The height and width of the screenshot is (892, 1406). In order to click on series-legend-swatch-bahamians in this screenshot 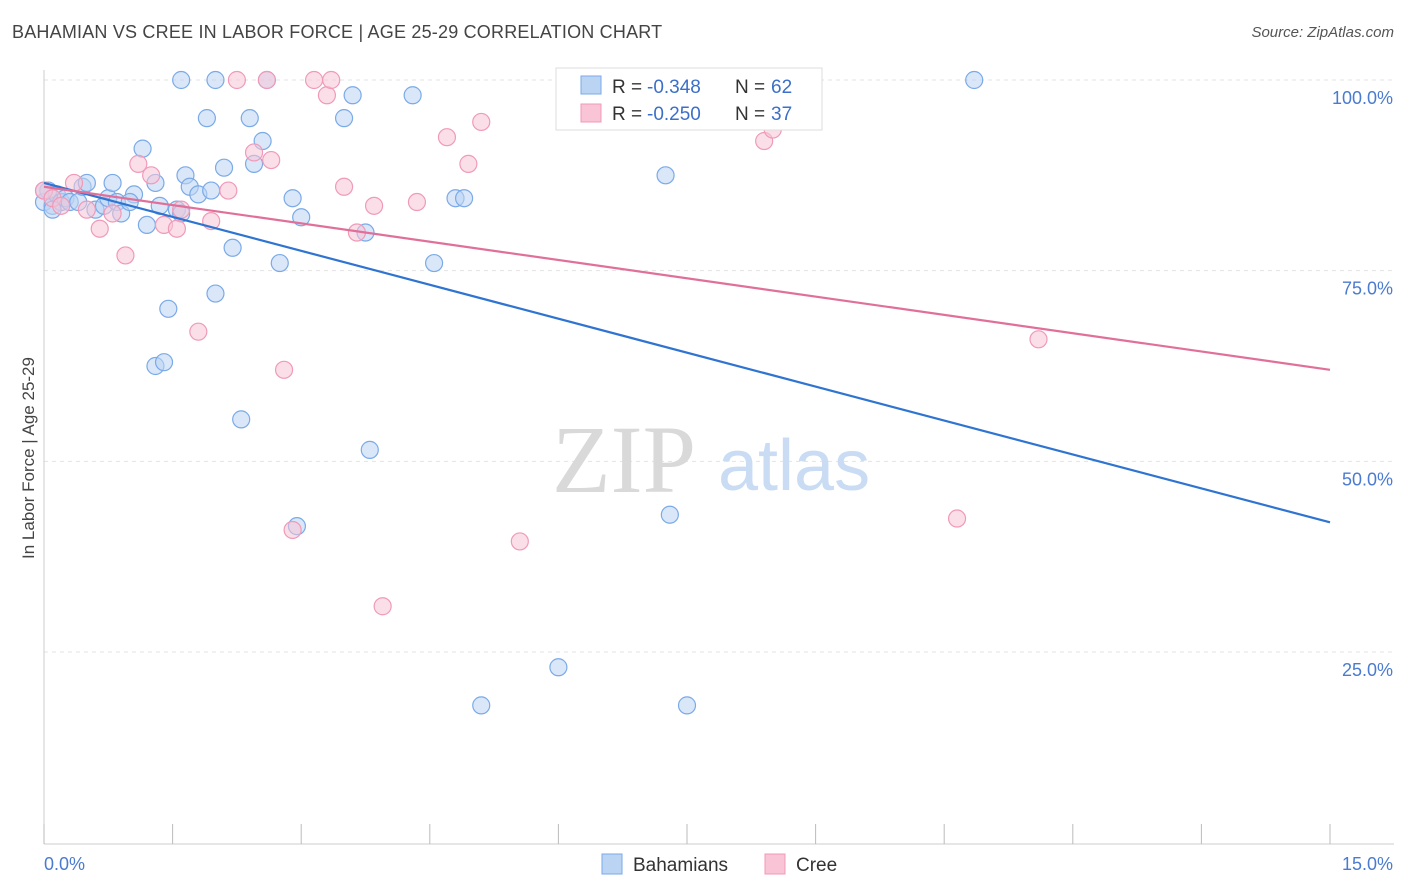, I will do `click(612, 864)`.